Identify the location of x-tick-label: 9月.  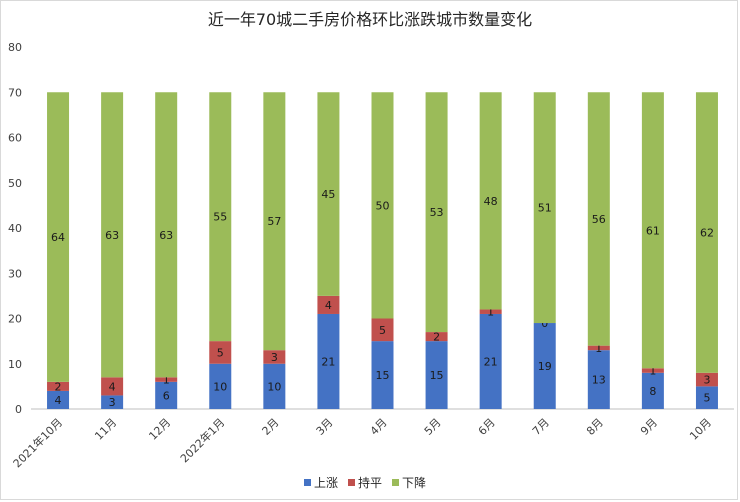
(649, 427).